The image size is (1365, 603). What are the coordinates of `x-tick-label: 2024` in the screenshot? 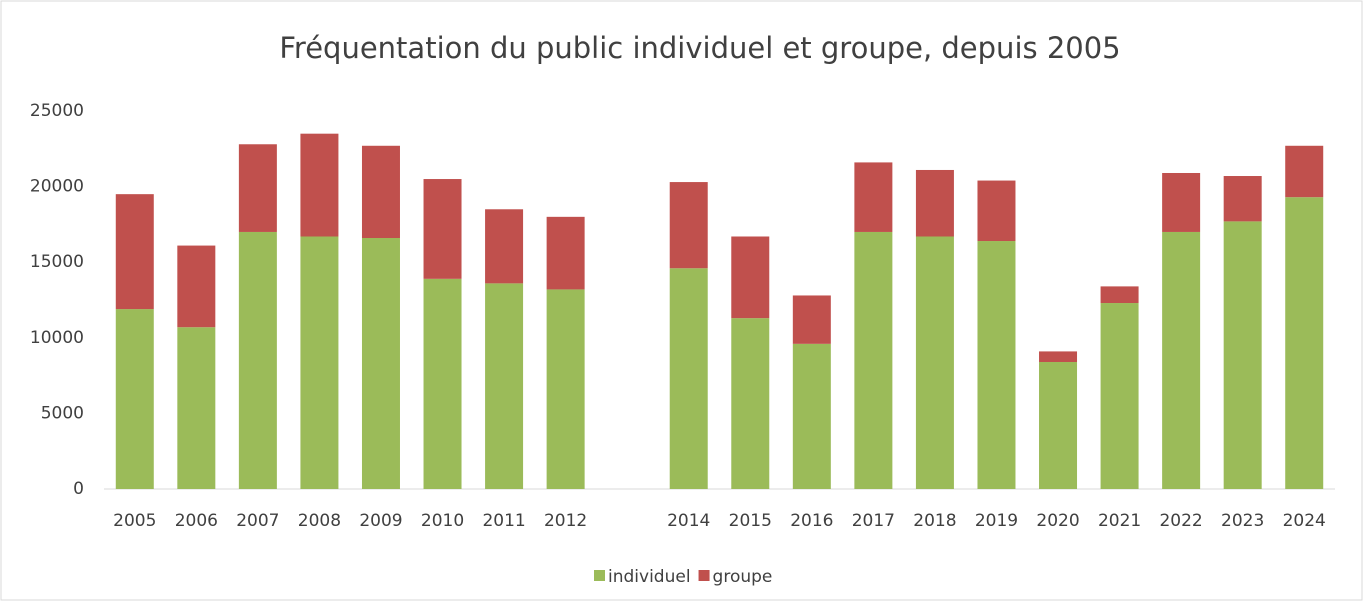 It's located at (1304, 521).